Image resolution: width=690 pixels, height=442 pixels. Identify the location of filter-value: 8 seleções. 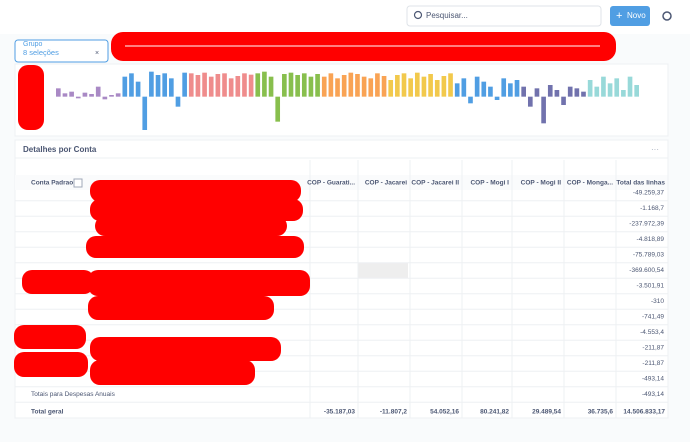
(41, 52).